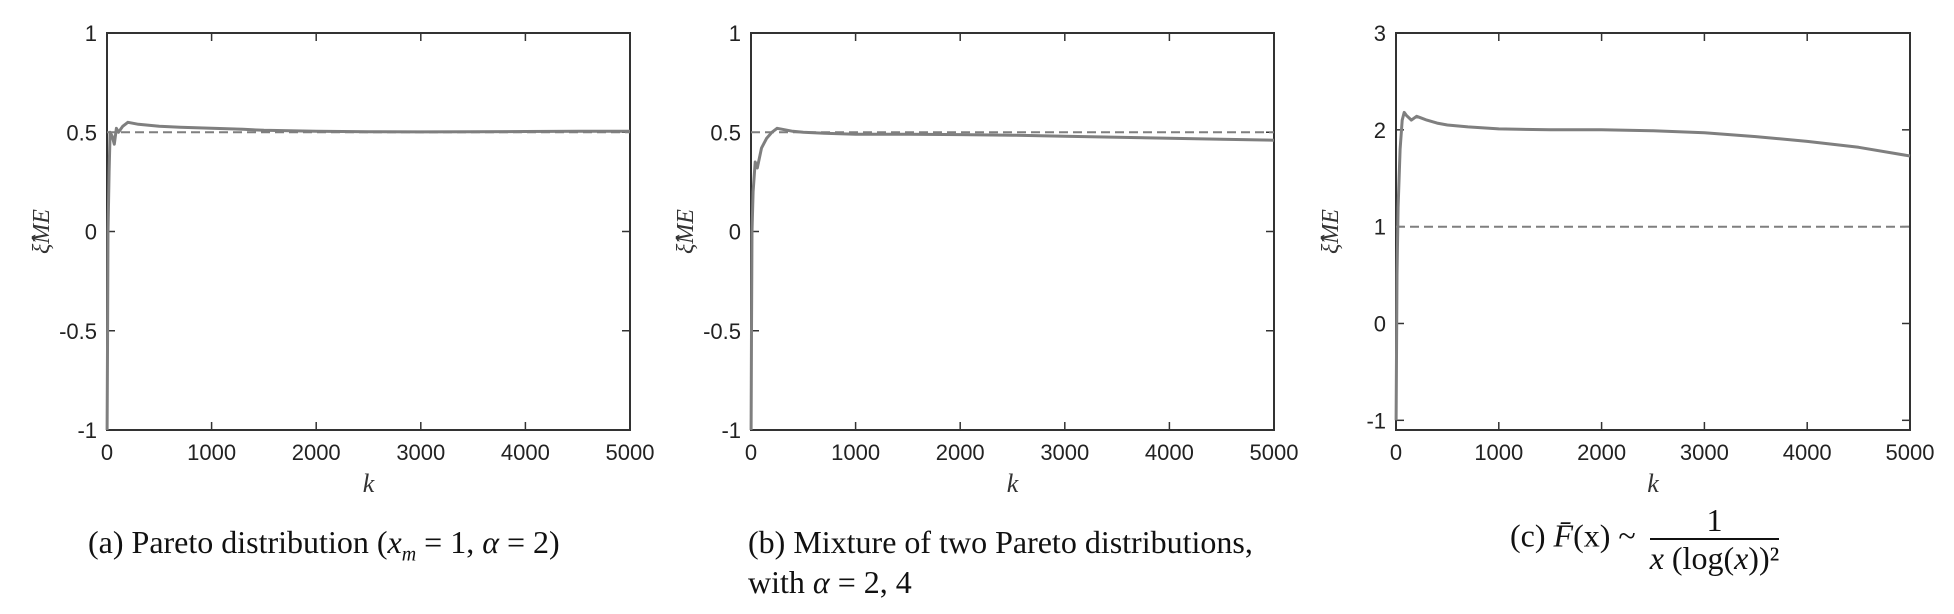  I want to click on estimate-line-b, so click(1012, 278).